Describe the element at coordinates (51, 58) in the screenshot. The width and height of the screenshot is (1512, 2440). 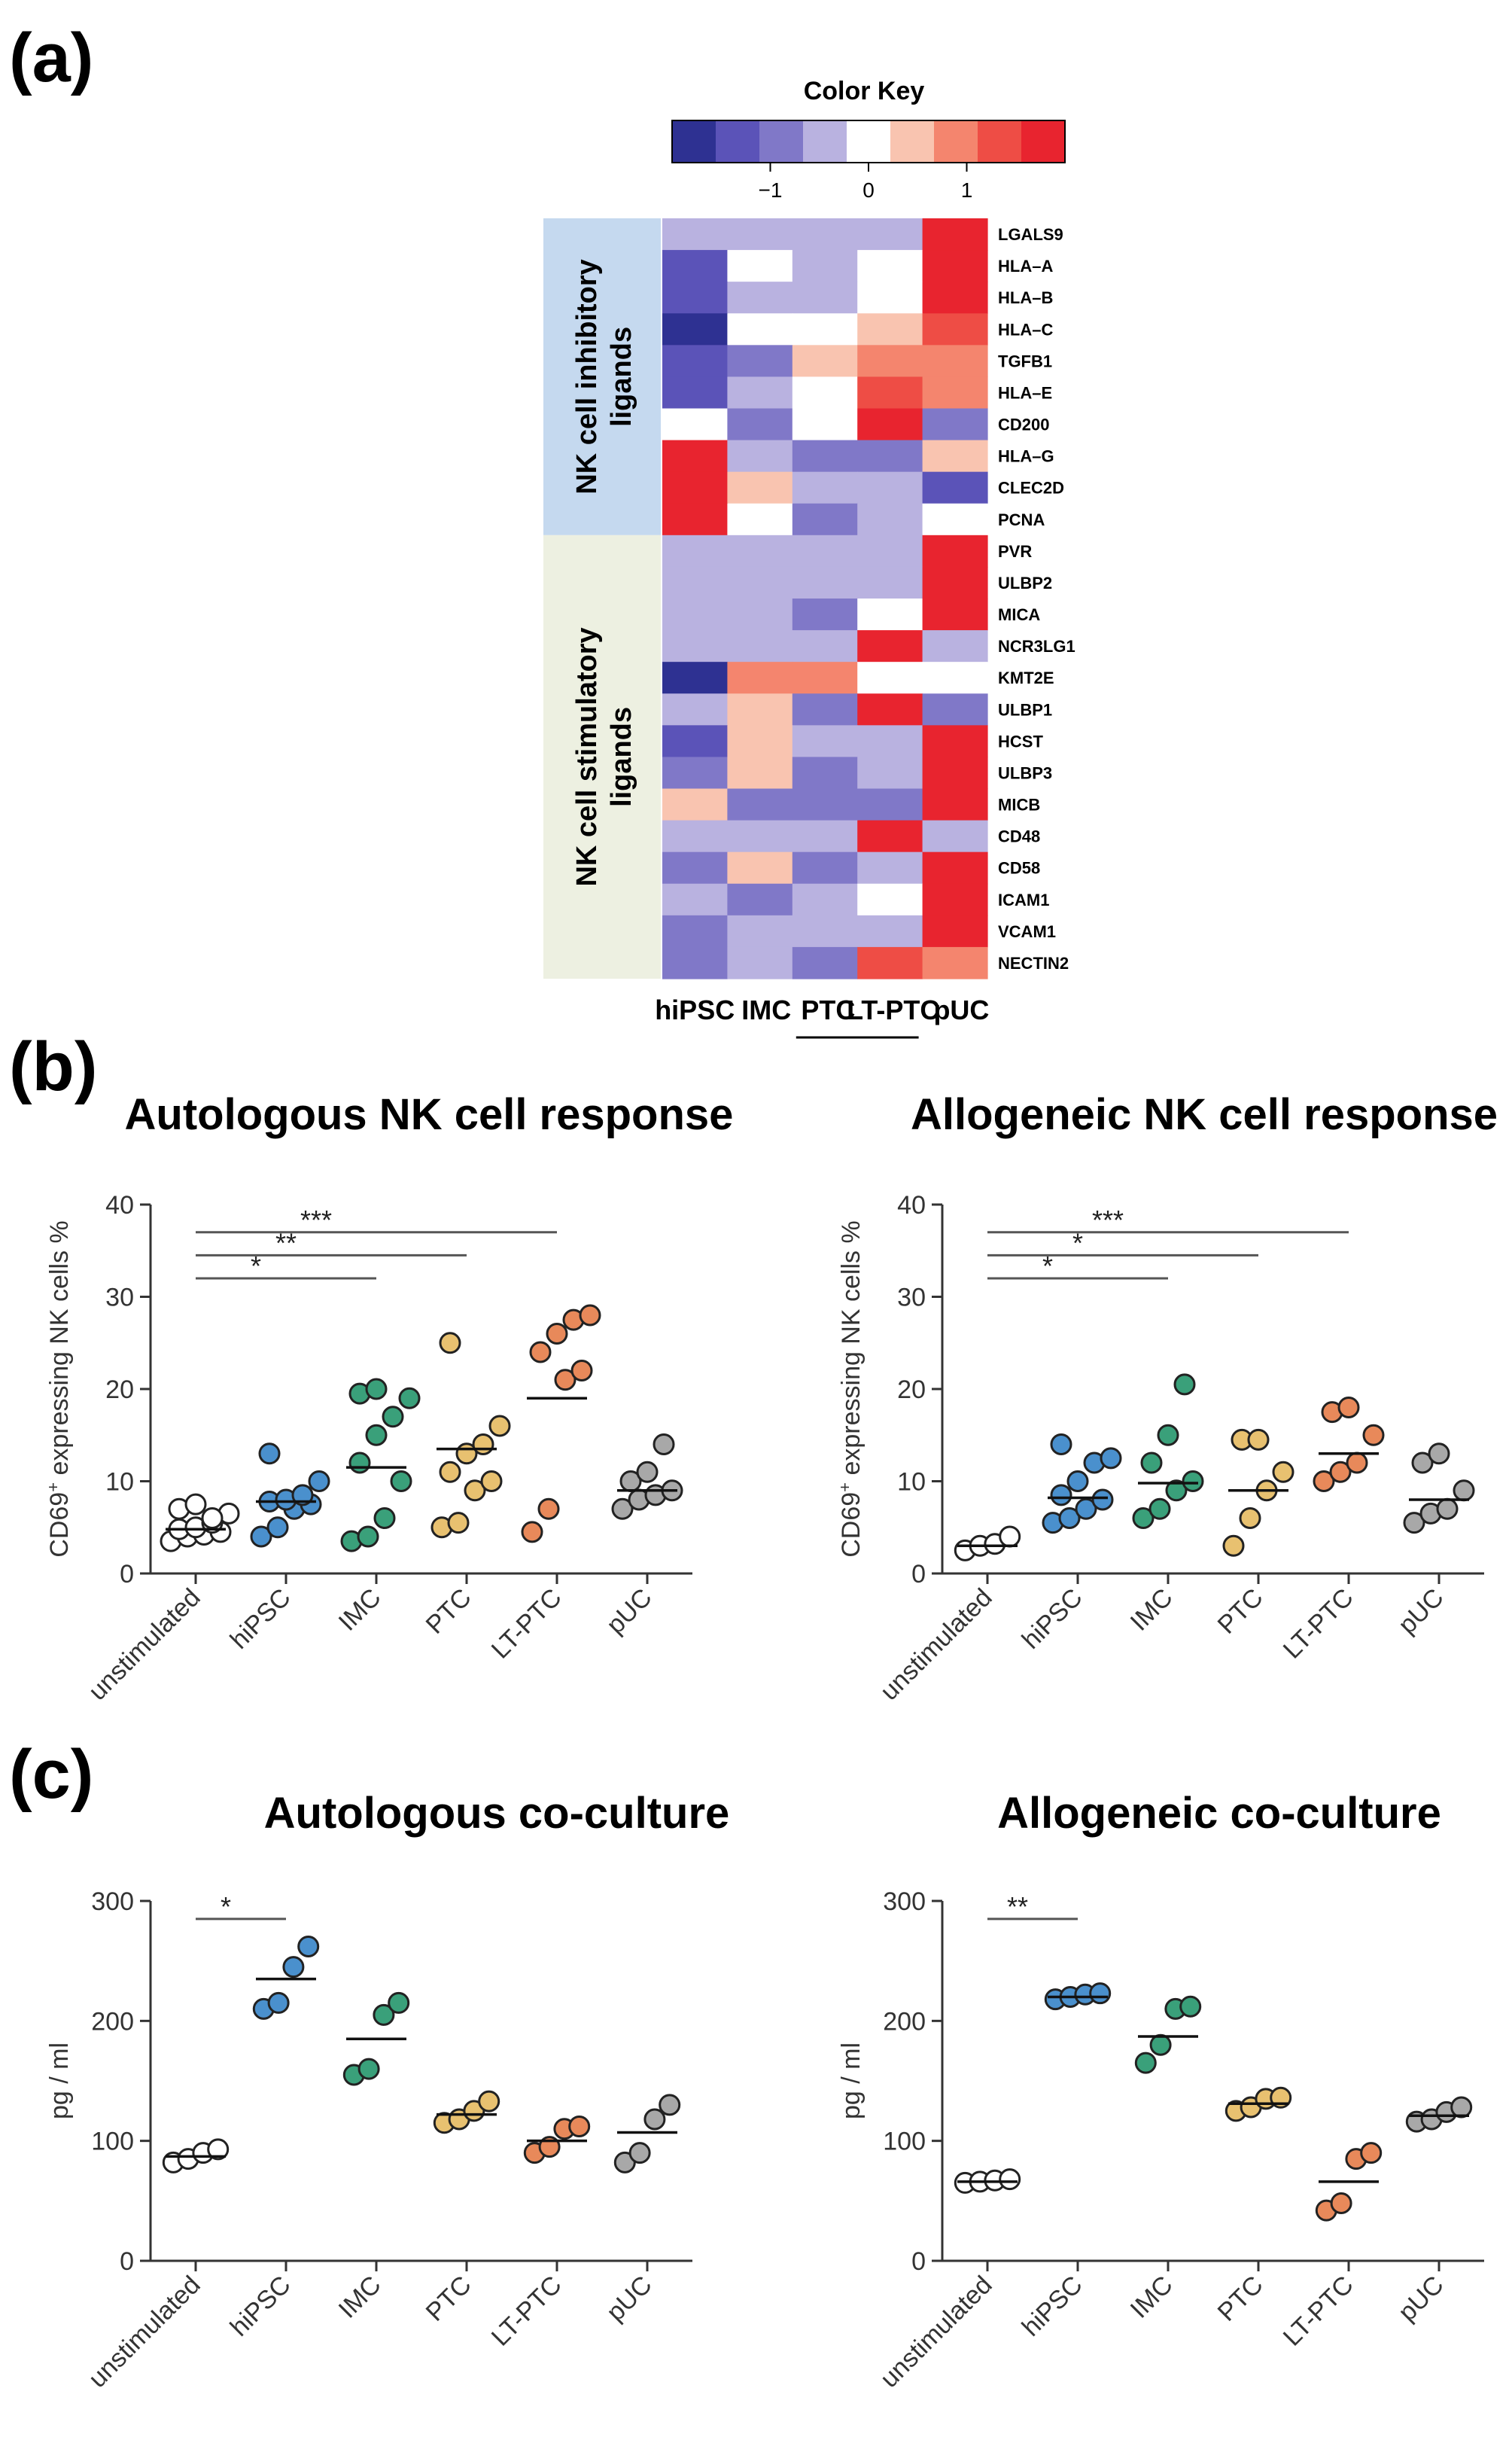
I see `panel-label-a: (a)` at that location.